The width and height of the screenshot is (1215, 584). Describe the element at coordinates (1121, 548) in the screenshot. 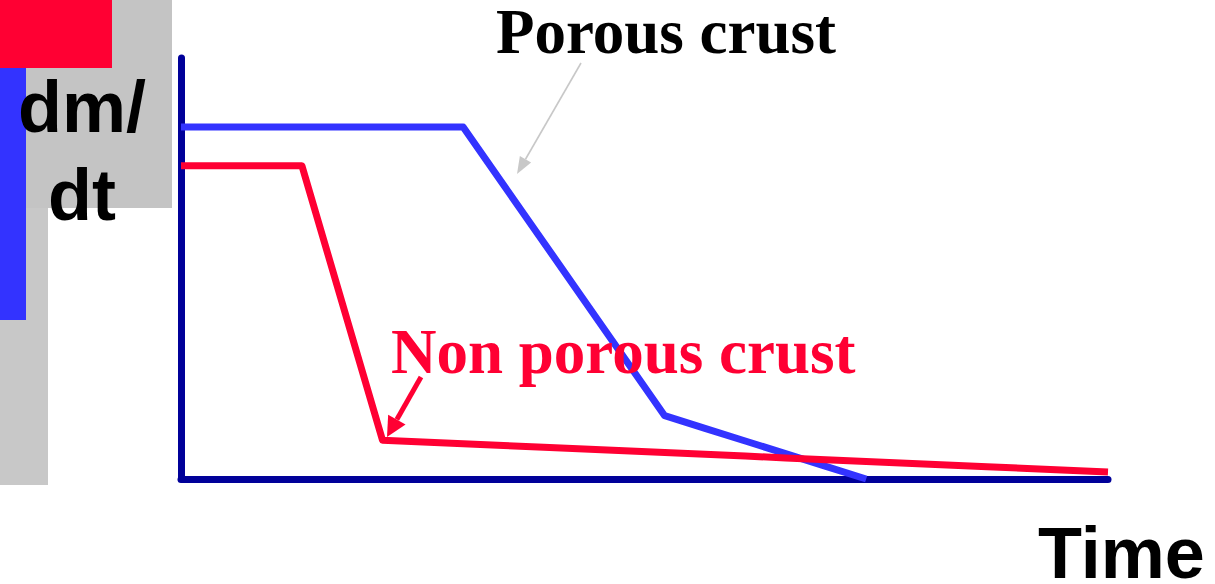

I see `x-axis-title: Time` at that location.